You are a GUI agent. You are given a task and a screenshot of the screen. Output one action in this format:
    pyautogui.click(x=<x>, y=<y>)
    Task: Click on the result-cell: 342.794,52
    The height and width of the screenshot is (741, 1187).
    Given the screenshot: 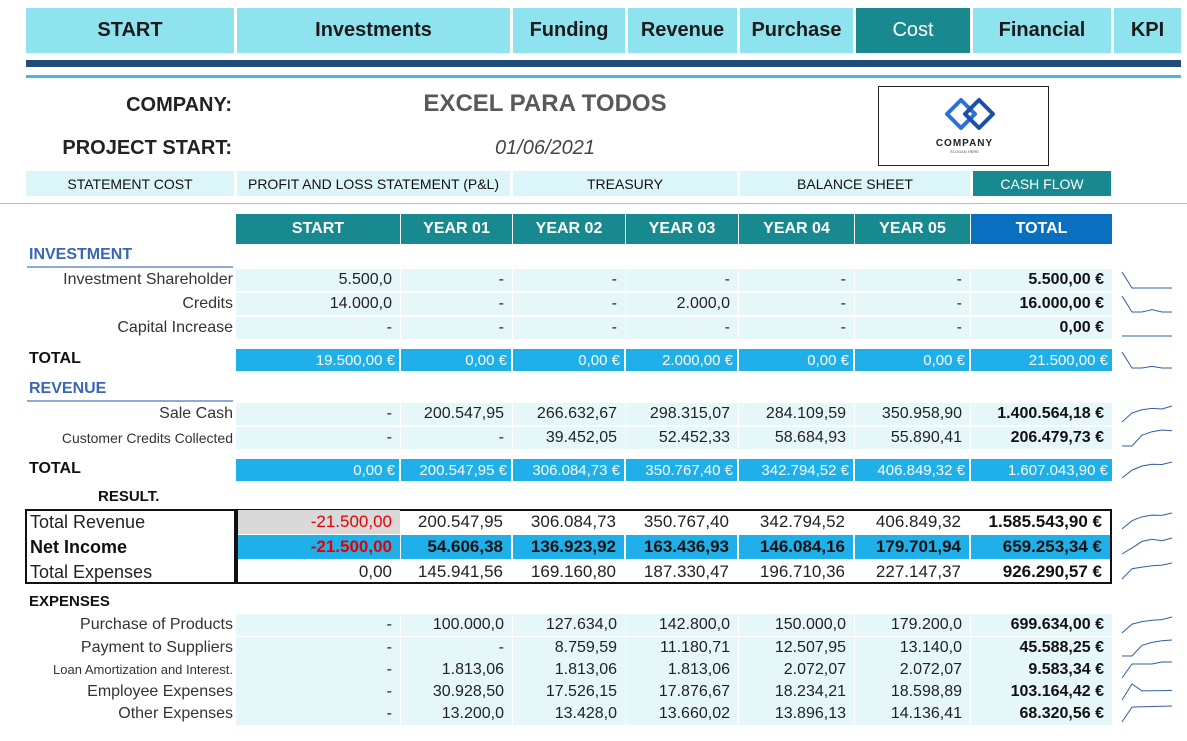 What is the action you would take?
    pyautogui.click(x=802, y=521)
    